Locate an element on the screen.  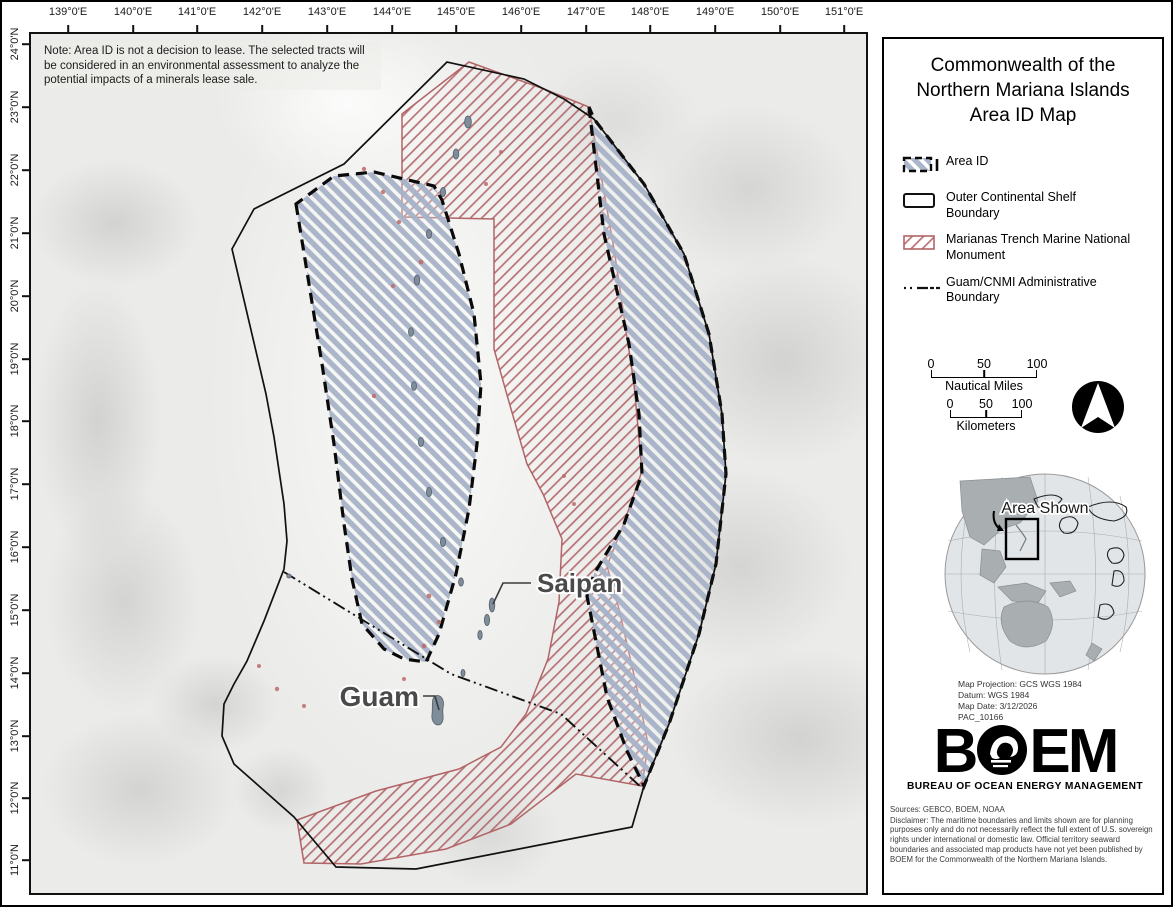
axis-label: 150°0'E is located at coordinates (780, 12).